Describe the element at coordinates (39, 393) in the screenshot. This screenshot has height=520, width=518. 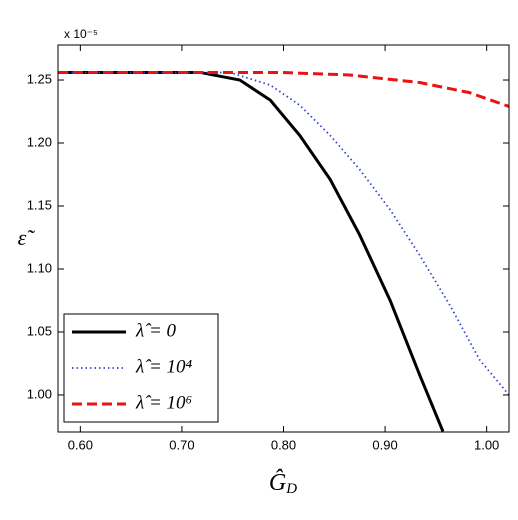
I see `y-tick-label: 1.00` at that location.